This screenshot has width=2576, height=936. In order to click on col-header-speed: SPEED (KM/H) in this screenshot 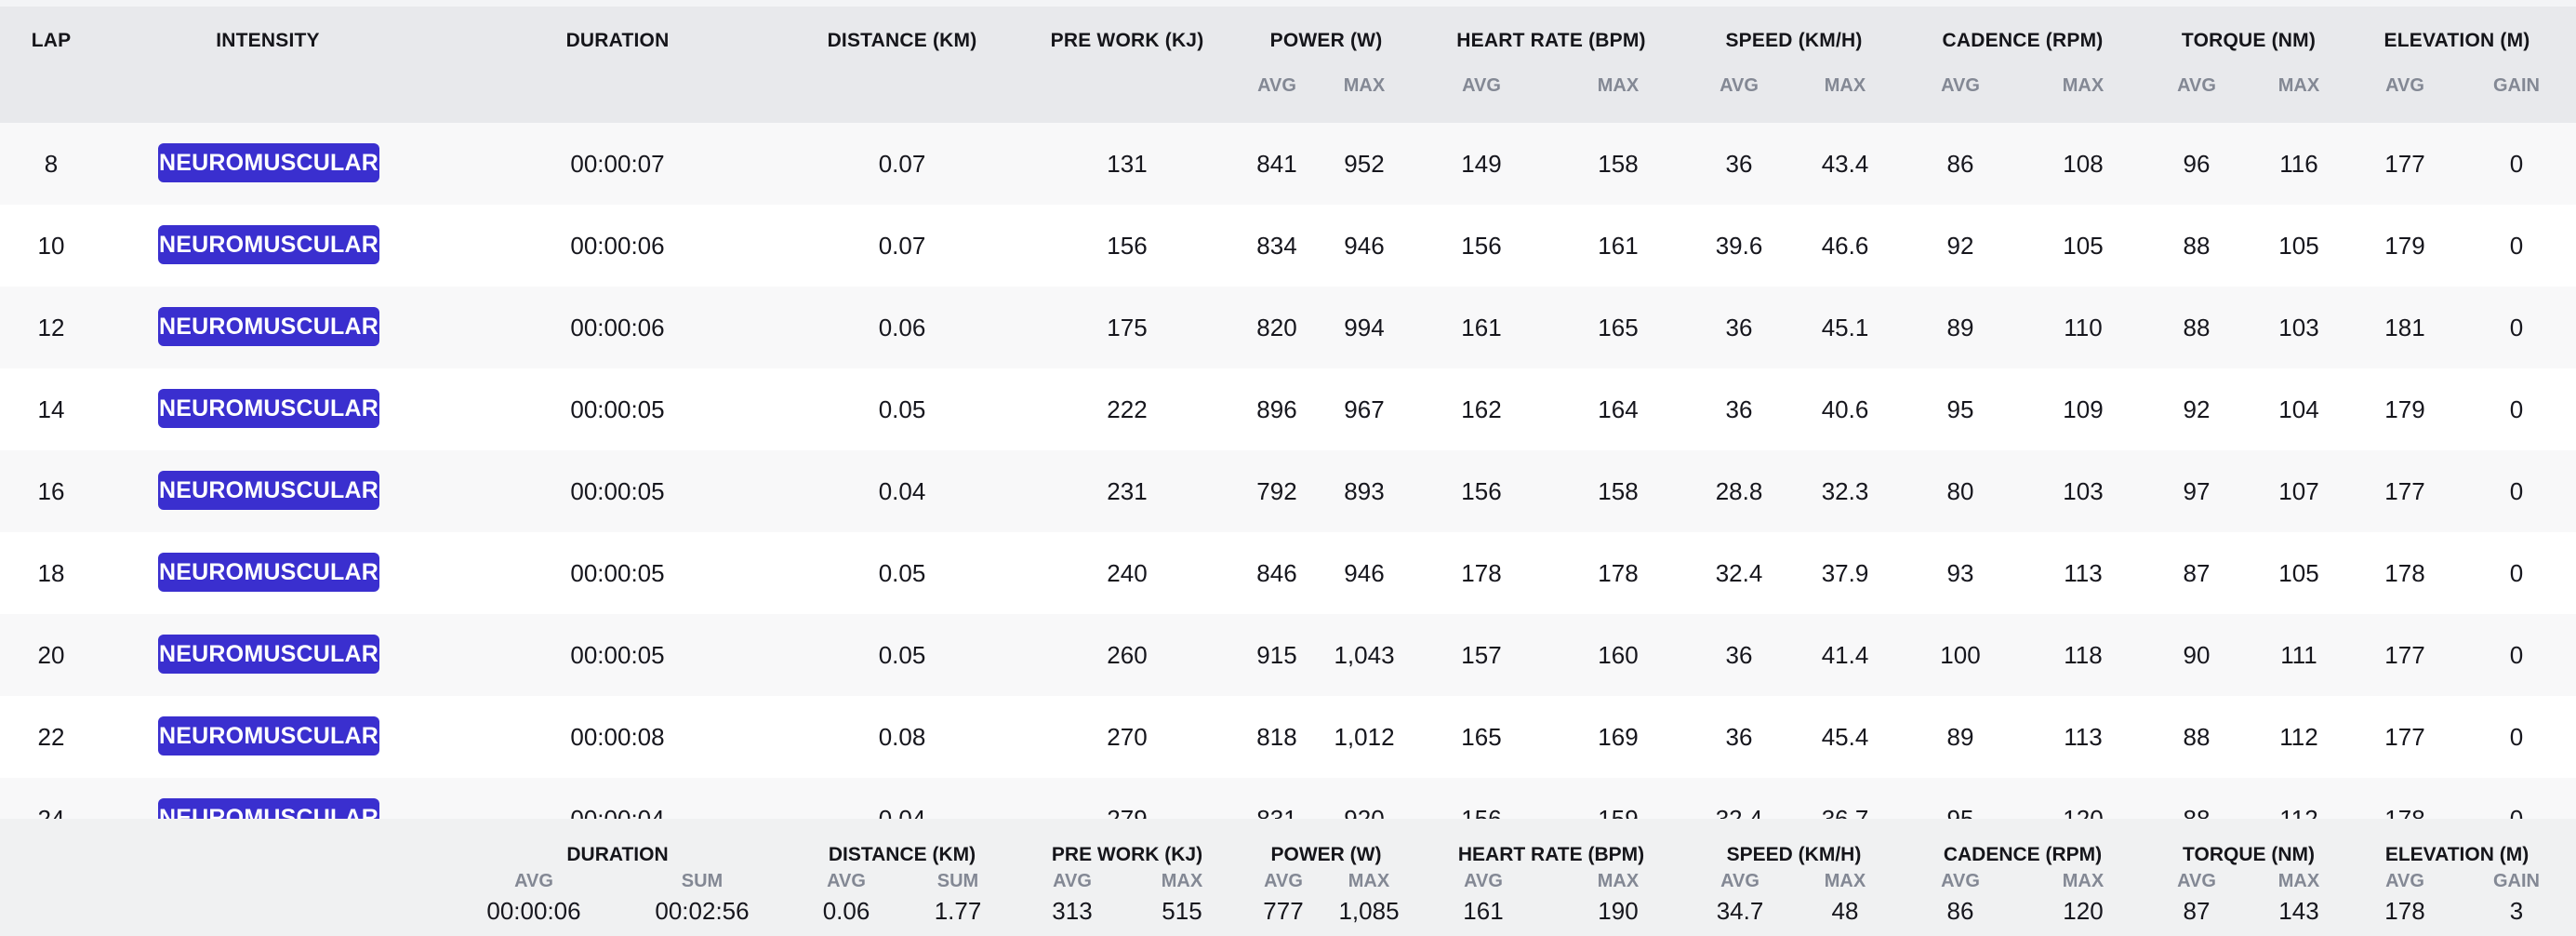, I will do `click(1794, 40)`.